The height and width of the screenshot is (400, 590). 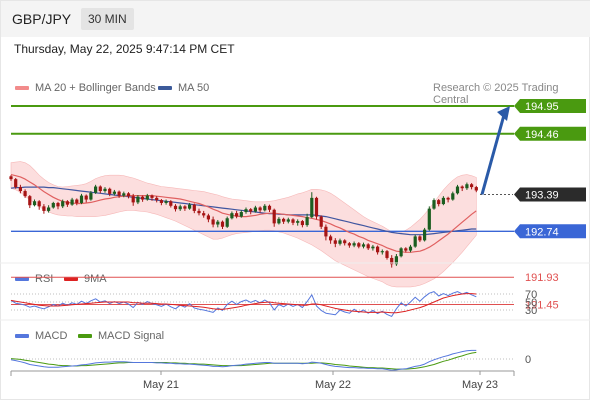 What do you see at coordinates (542, 232) in the screenshot?
I see `level-label-support: 192.74` at bounding box center [542, 232].